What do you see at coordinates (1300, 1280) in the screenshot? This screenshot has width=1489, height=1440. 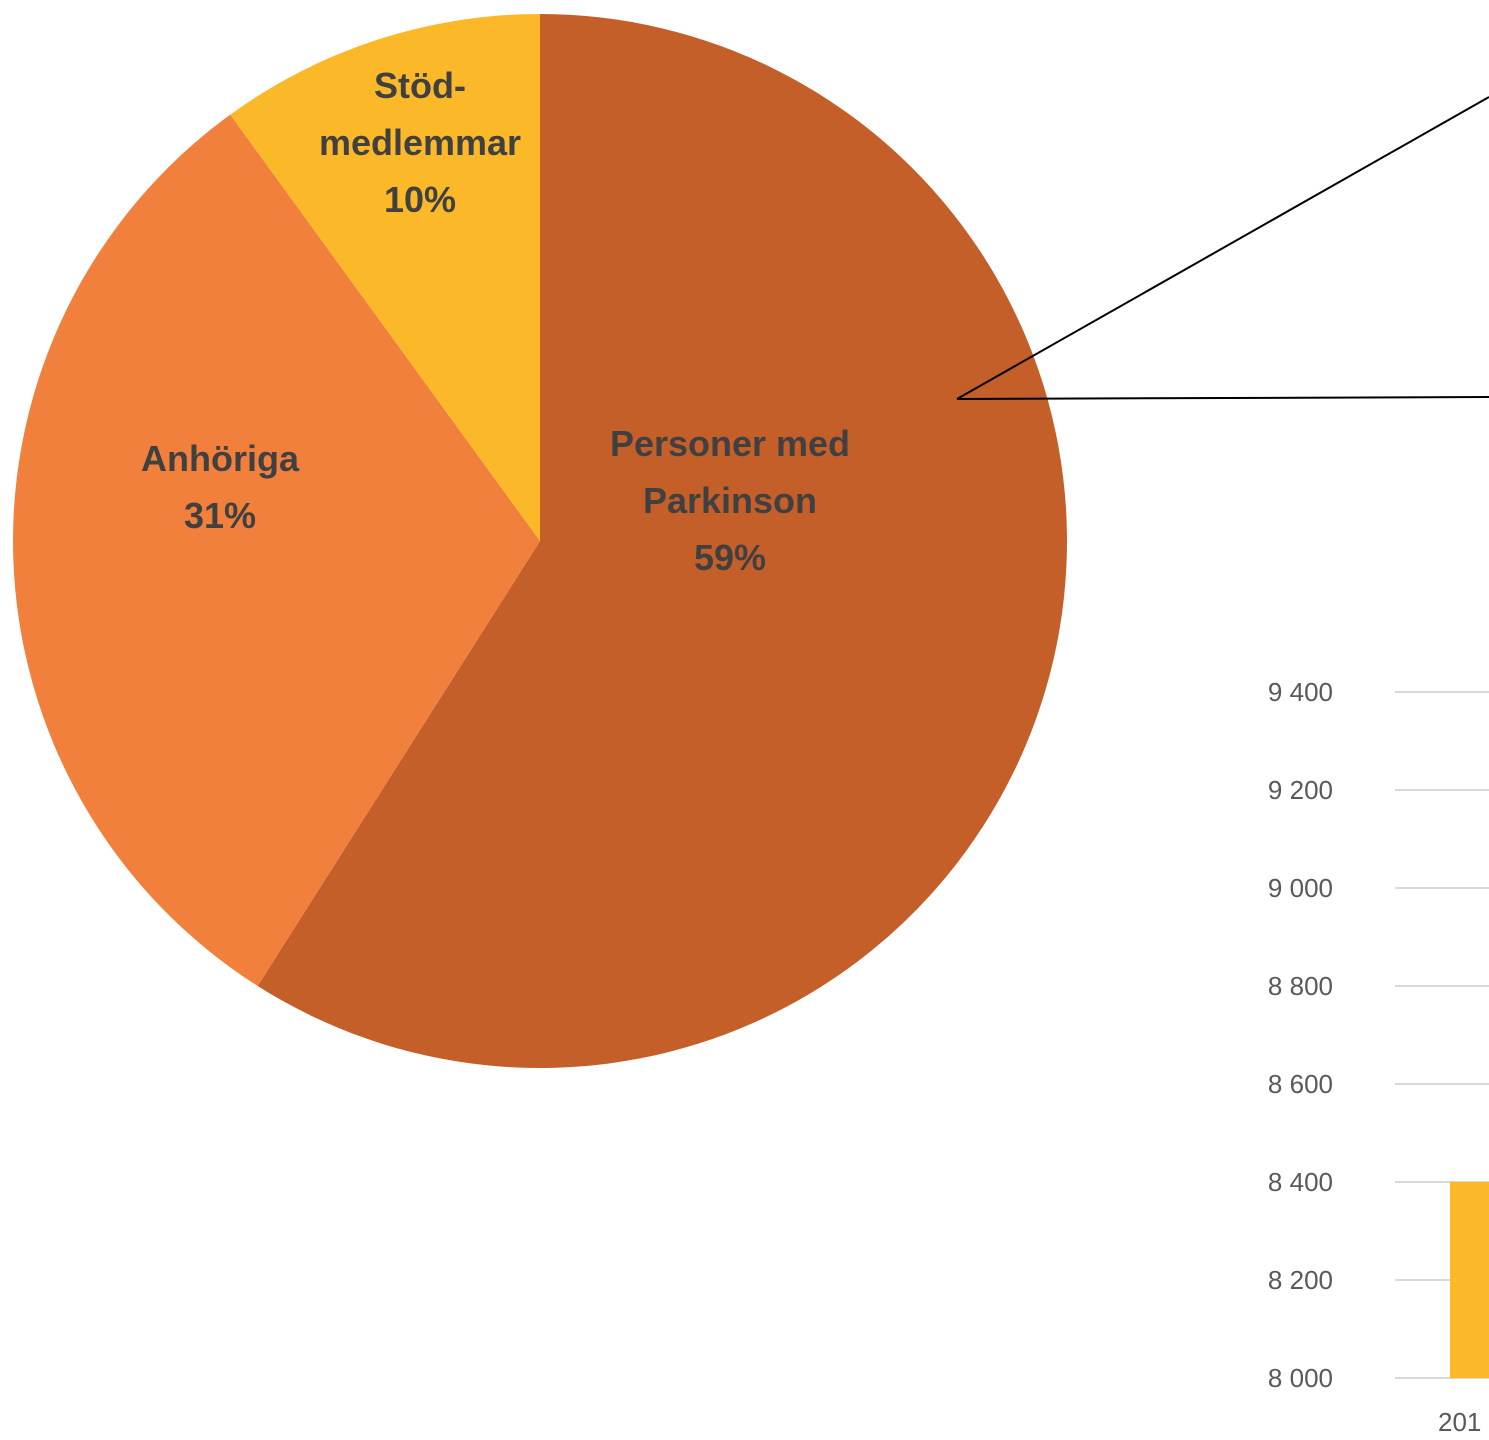 I see `y-tick-label-1: 8 200` at bounding box center [1300, 1280].